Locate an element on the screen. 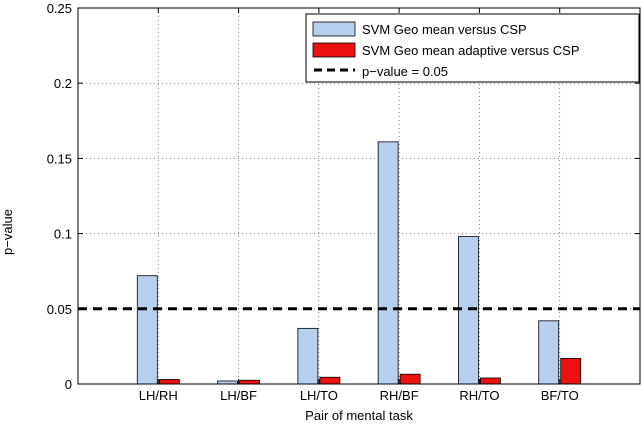 This screenshot has width=641, height=425. legend-box is located at coordinates (472, 48).